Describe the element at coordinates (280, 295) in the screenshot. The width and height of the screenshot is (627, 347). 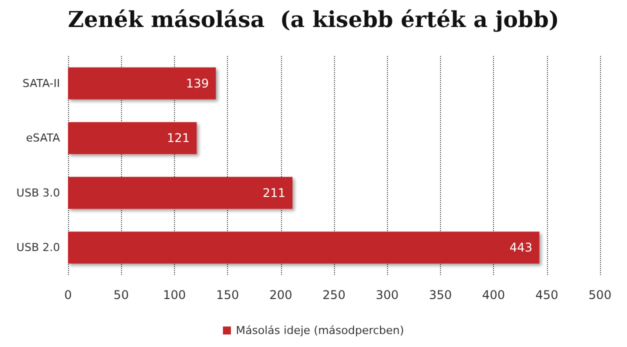
I see `x-tick-label: 200` at that location.